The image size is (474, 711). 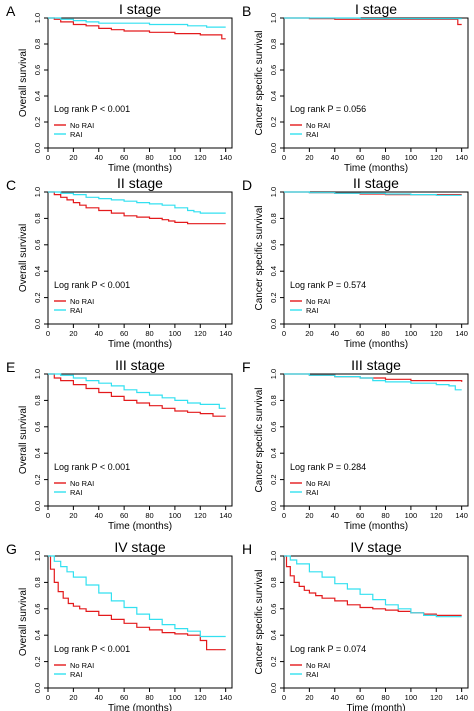 What do you see at coordinates (92, 467) in the screenshot?
I see `pvalue-text: Log rank P < 0.001` at bounding box center [92, 467].